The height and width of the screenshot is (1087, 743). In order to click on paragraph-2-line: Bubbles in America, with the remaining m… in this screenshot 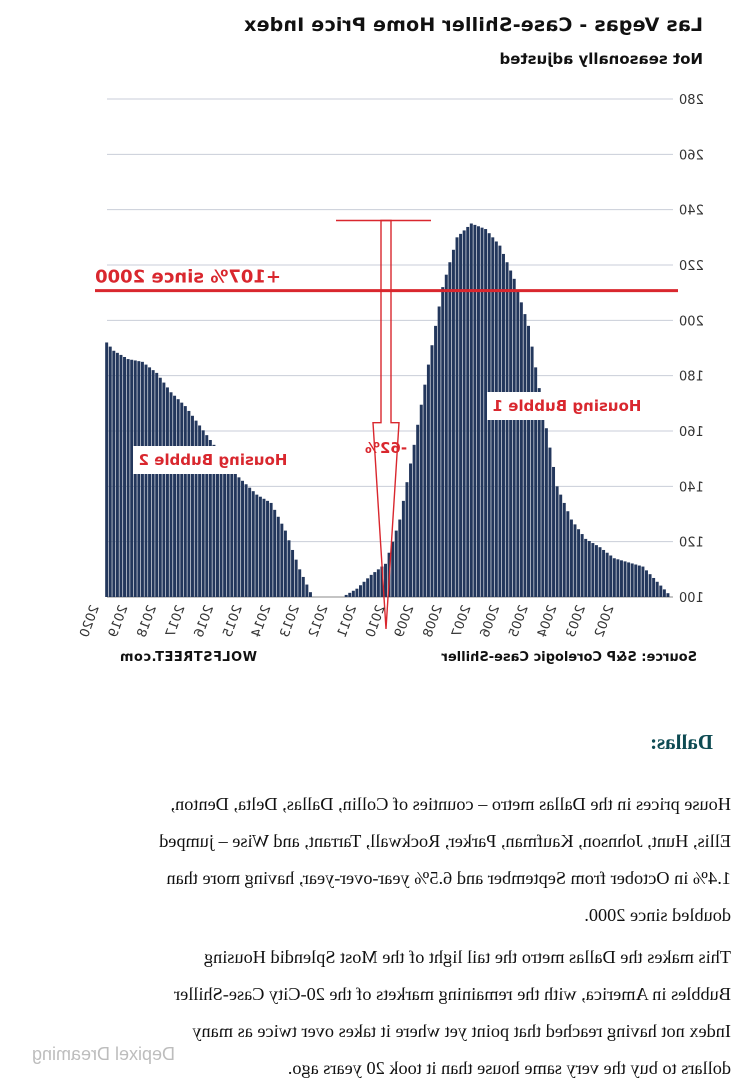, I will do `click(452, 994)`.